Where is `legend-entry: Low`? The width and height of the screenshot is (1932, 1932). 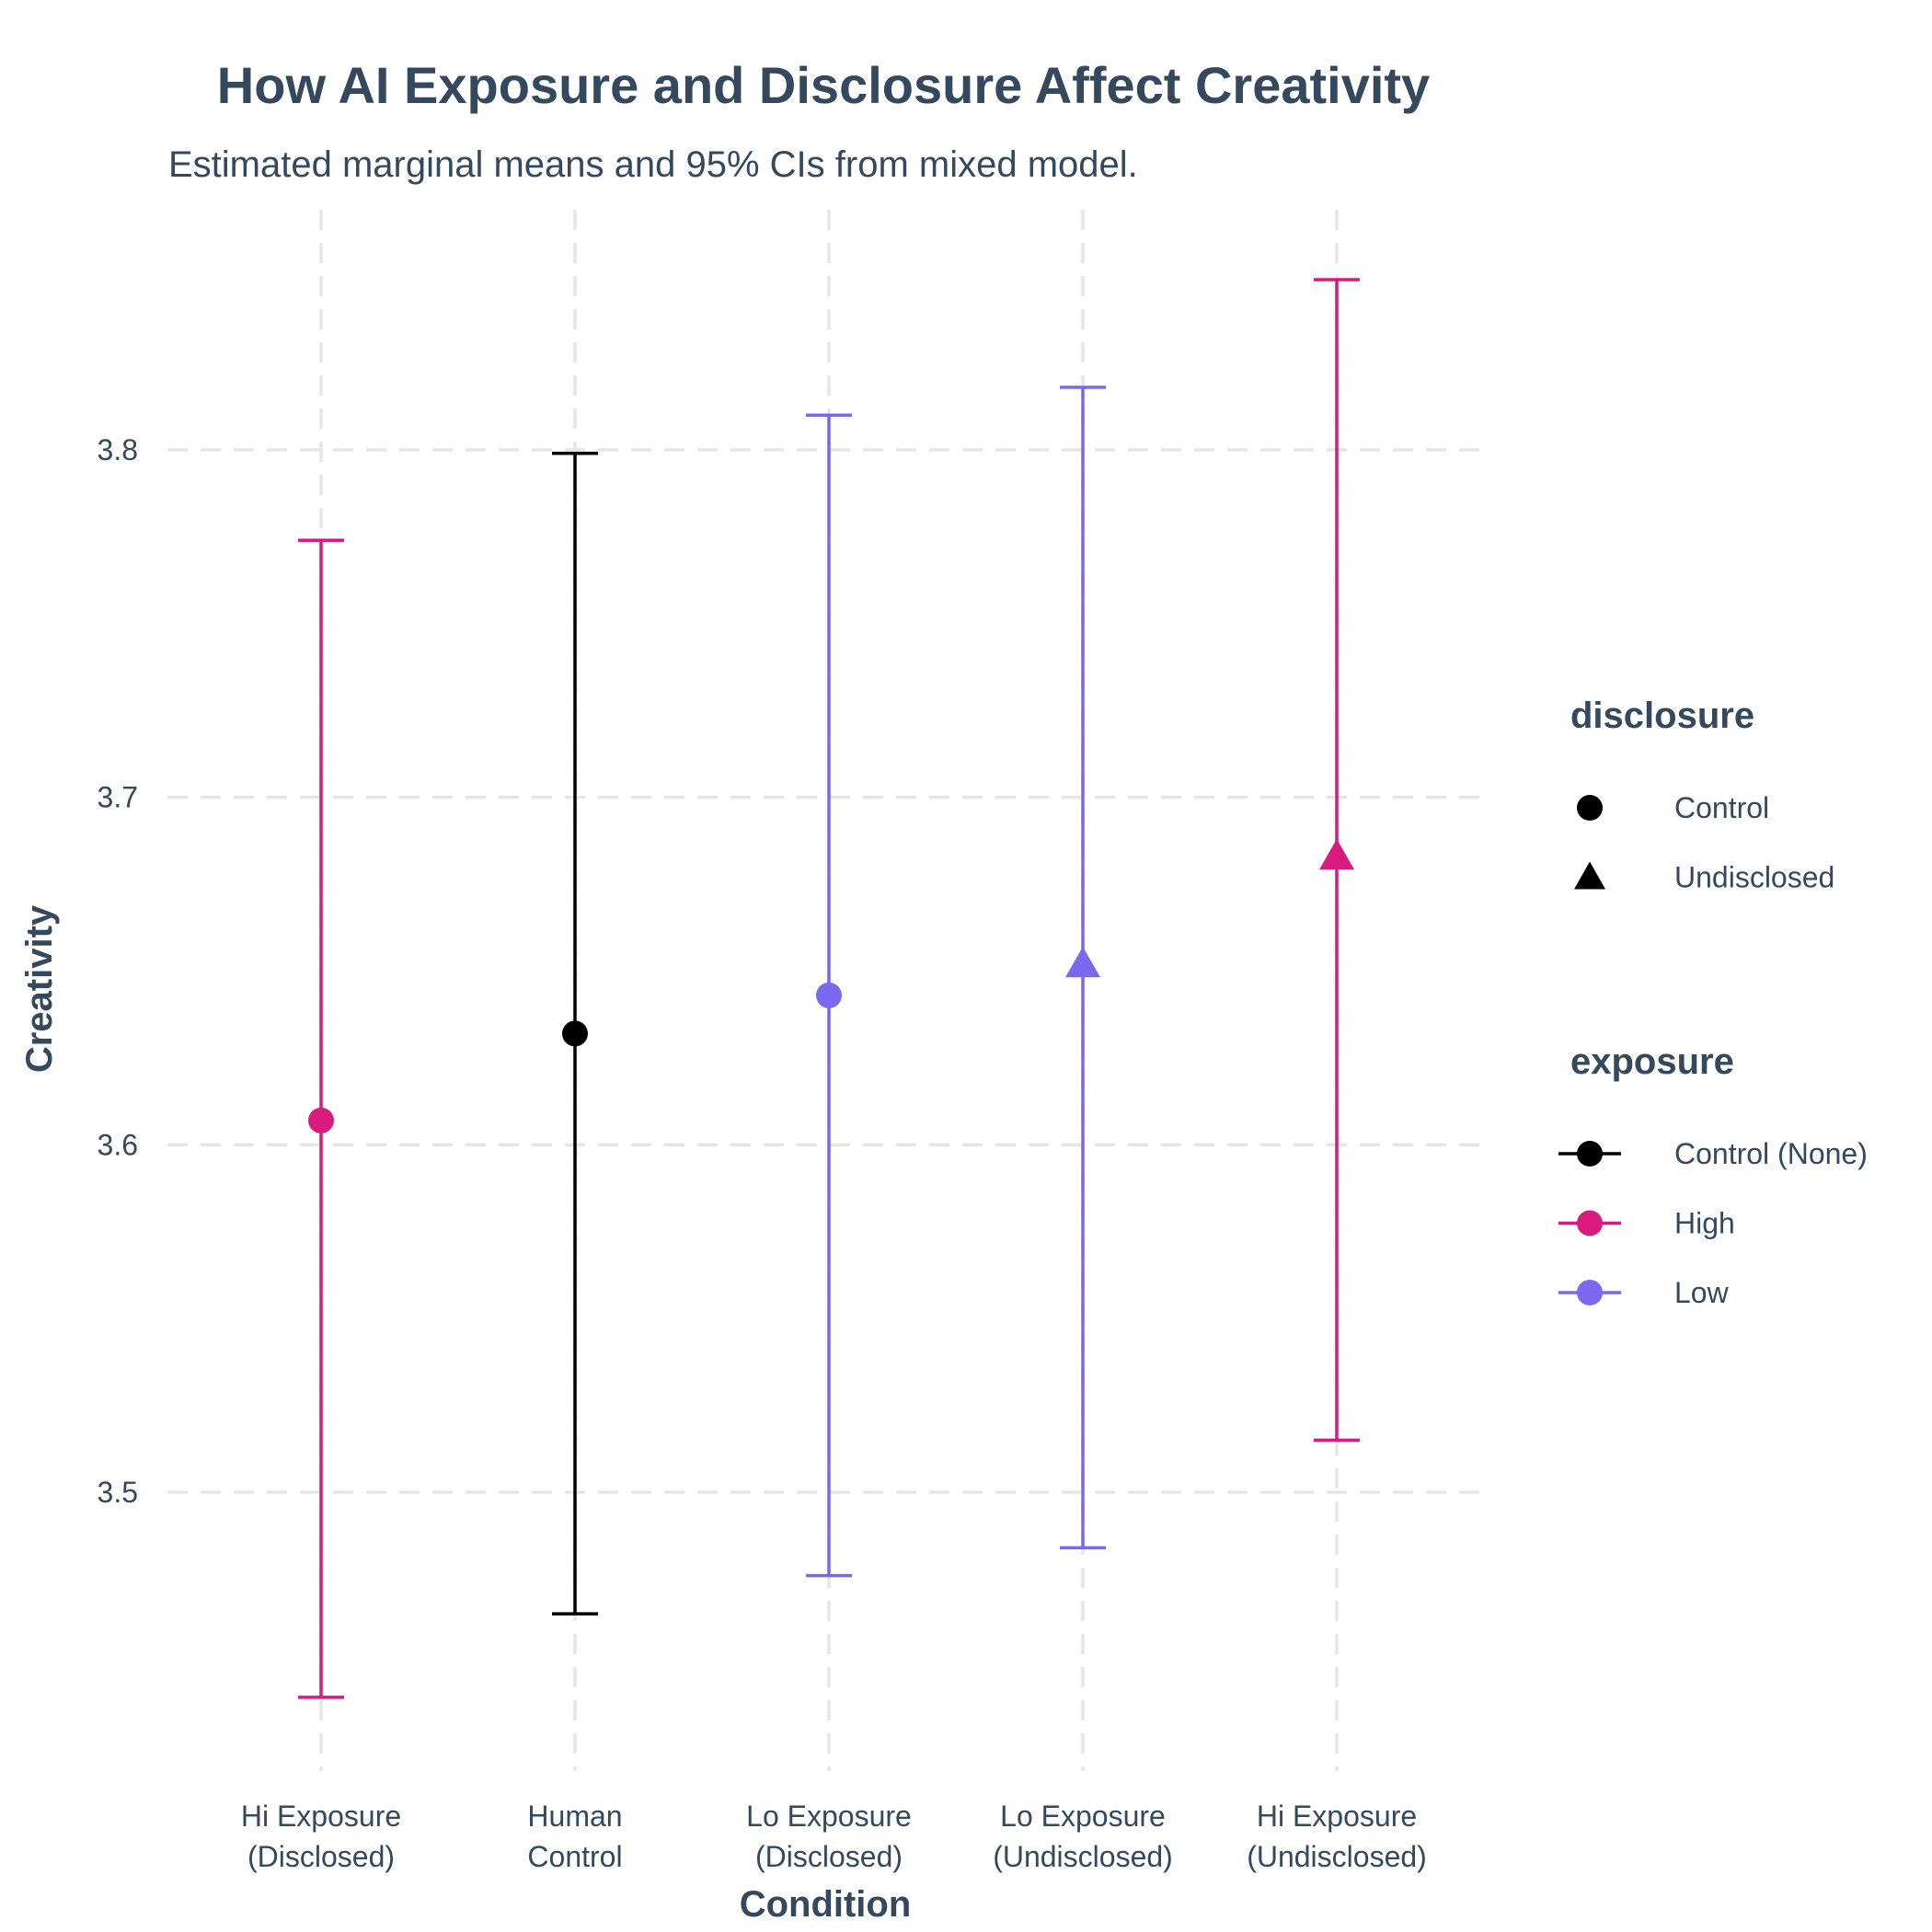
legend-entry: Low is located at coordinates (1644, 1292).